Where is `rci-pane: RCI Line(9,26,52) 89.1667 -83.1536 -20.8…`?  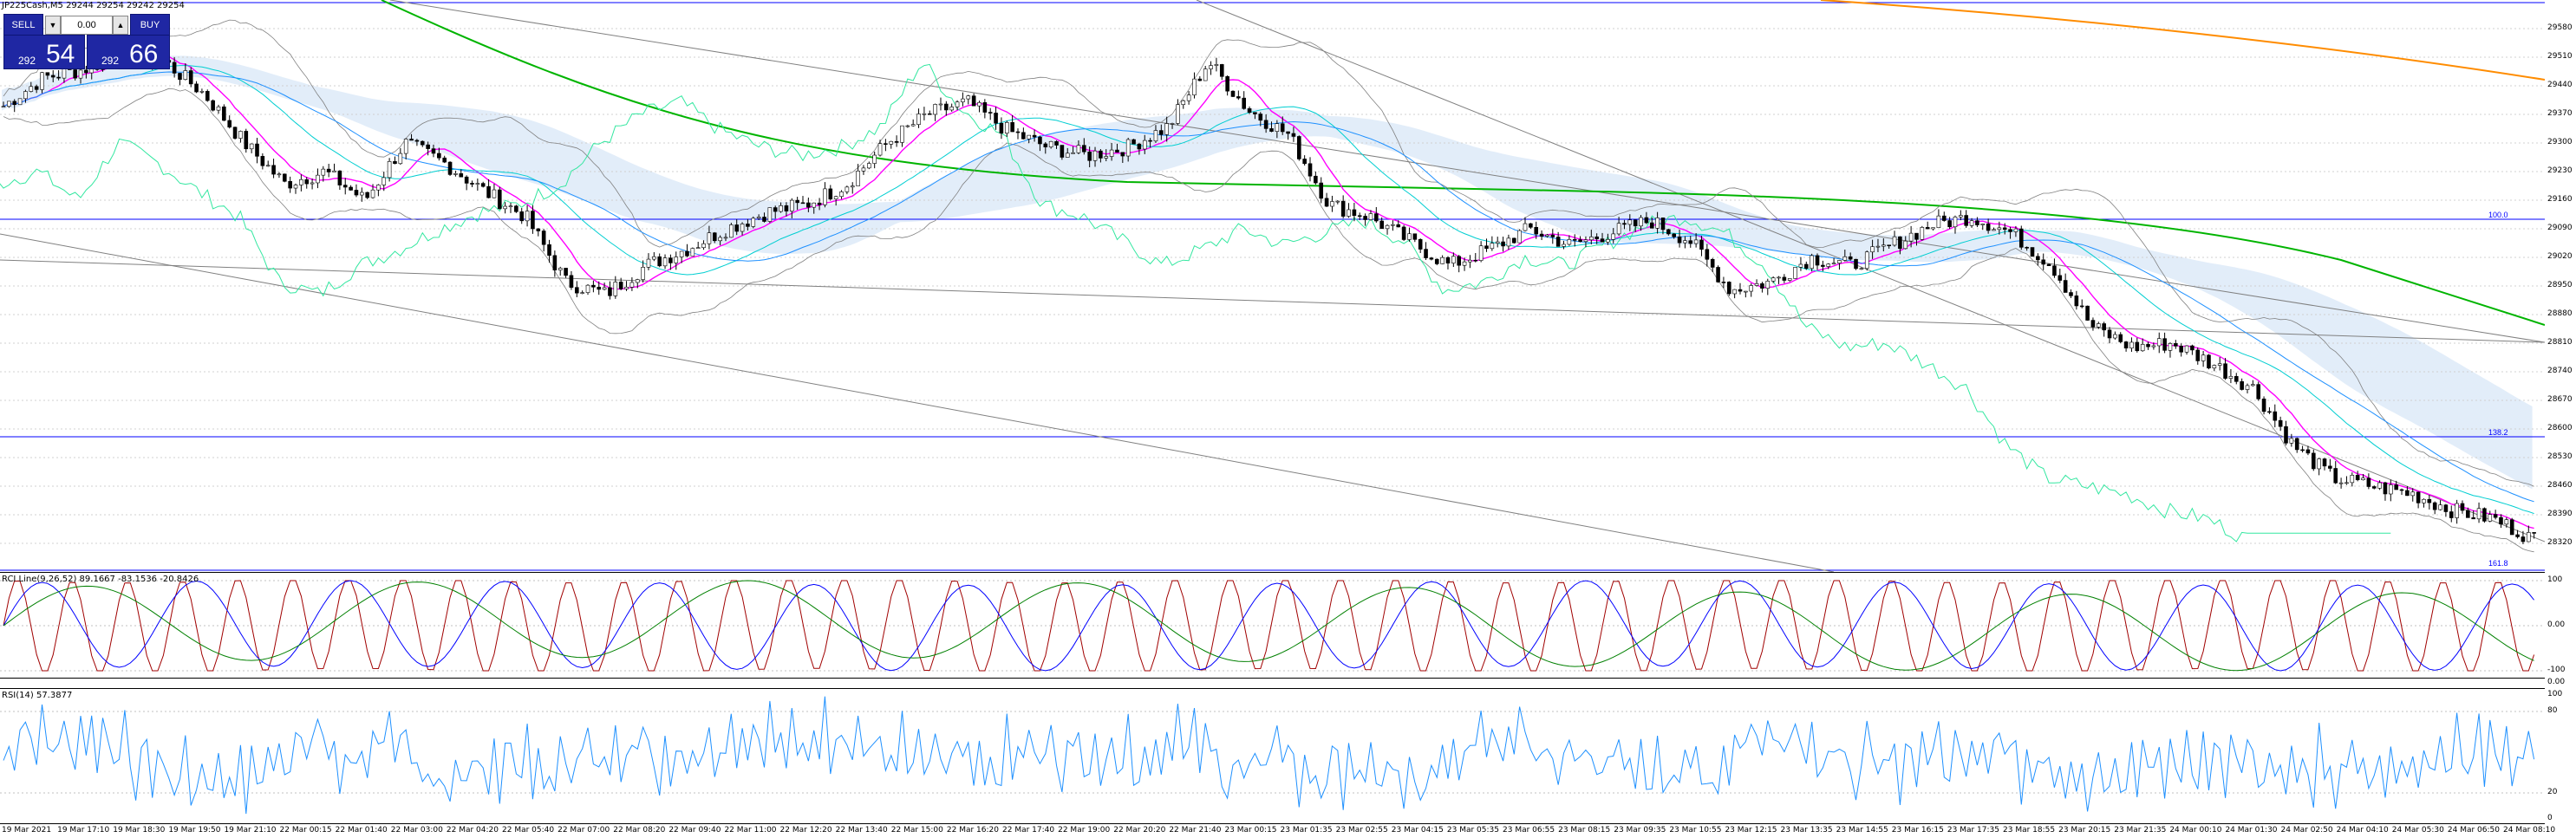 rci-pane: RCI Line(9,26,52) 89.1667 -83.1536 -20.8… is located at coordinates (1273, 626).